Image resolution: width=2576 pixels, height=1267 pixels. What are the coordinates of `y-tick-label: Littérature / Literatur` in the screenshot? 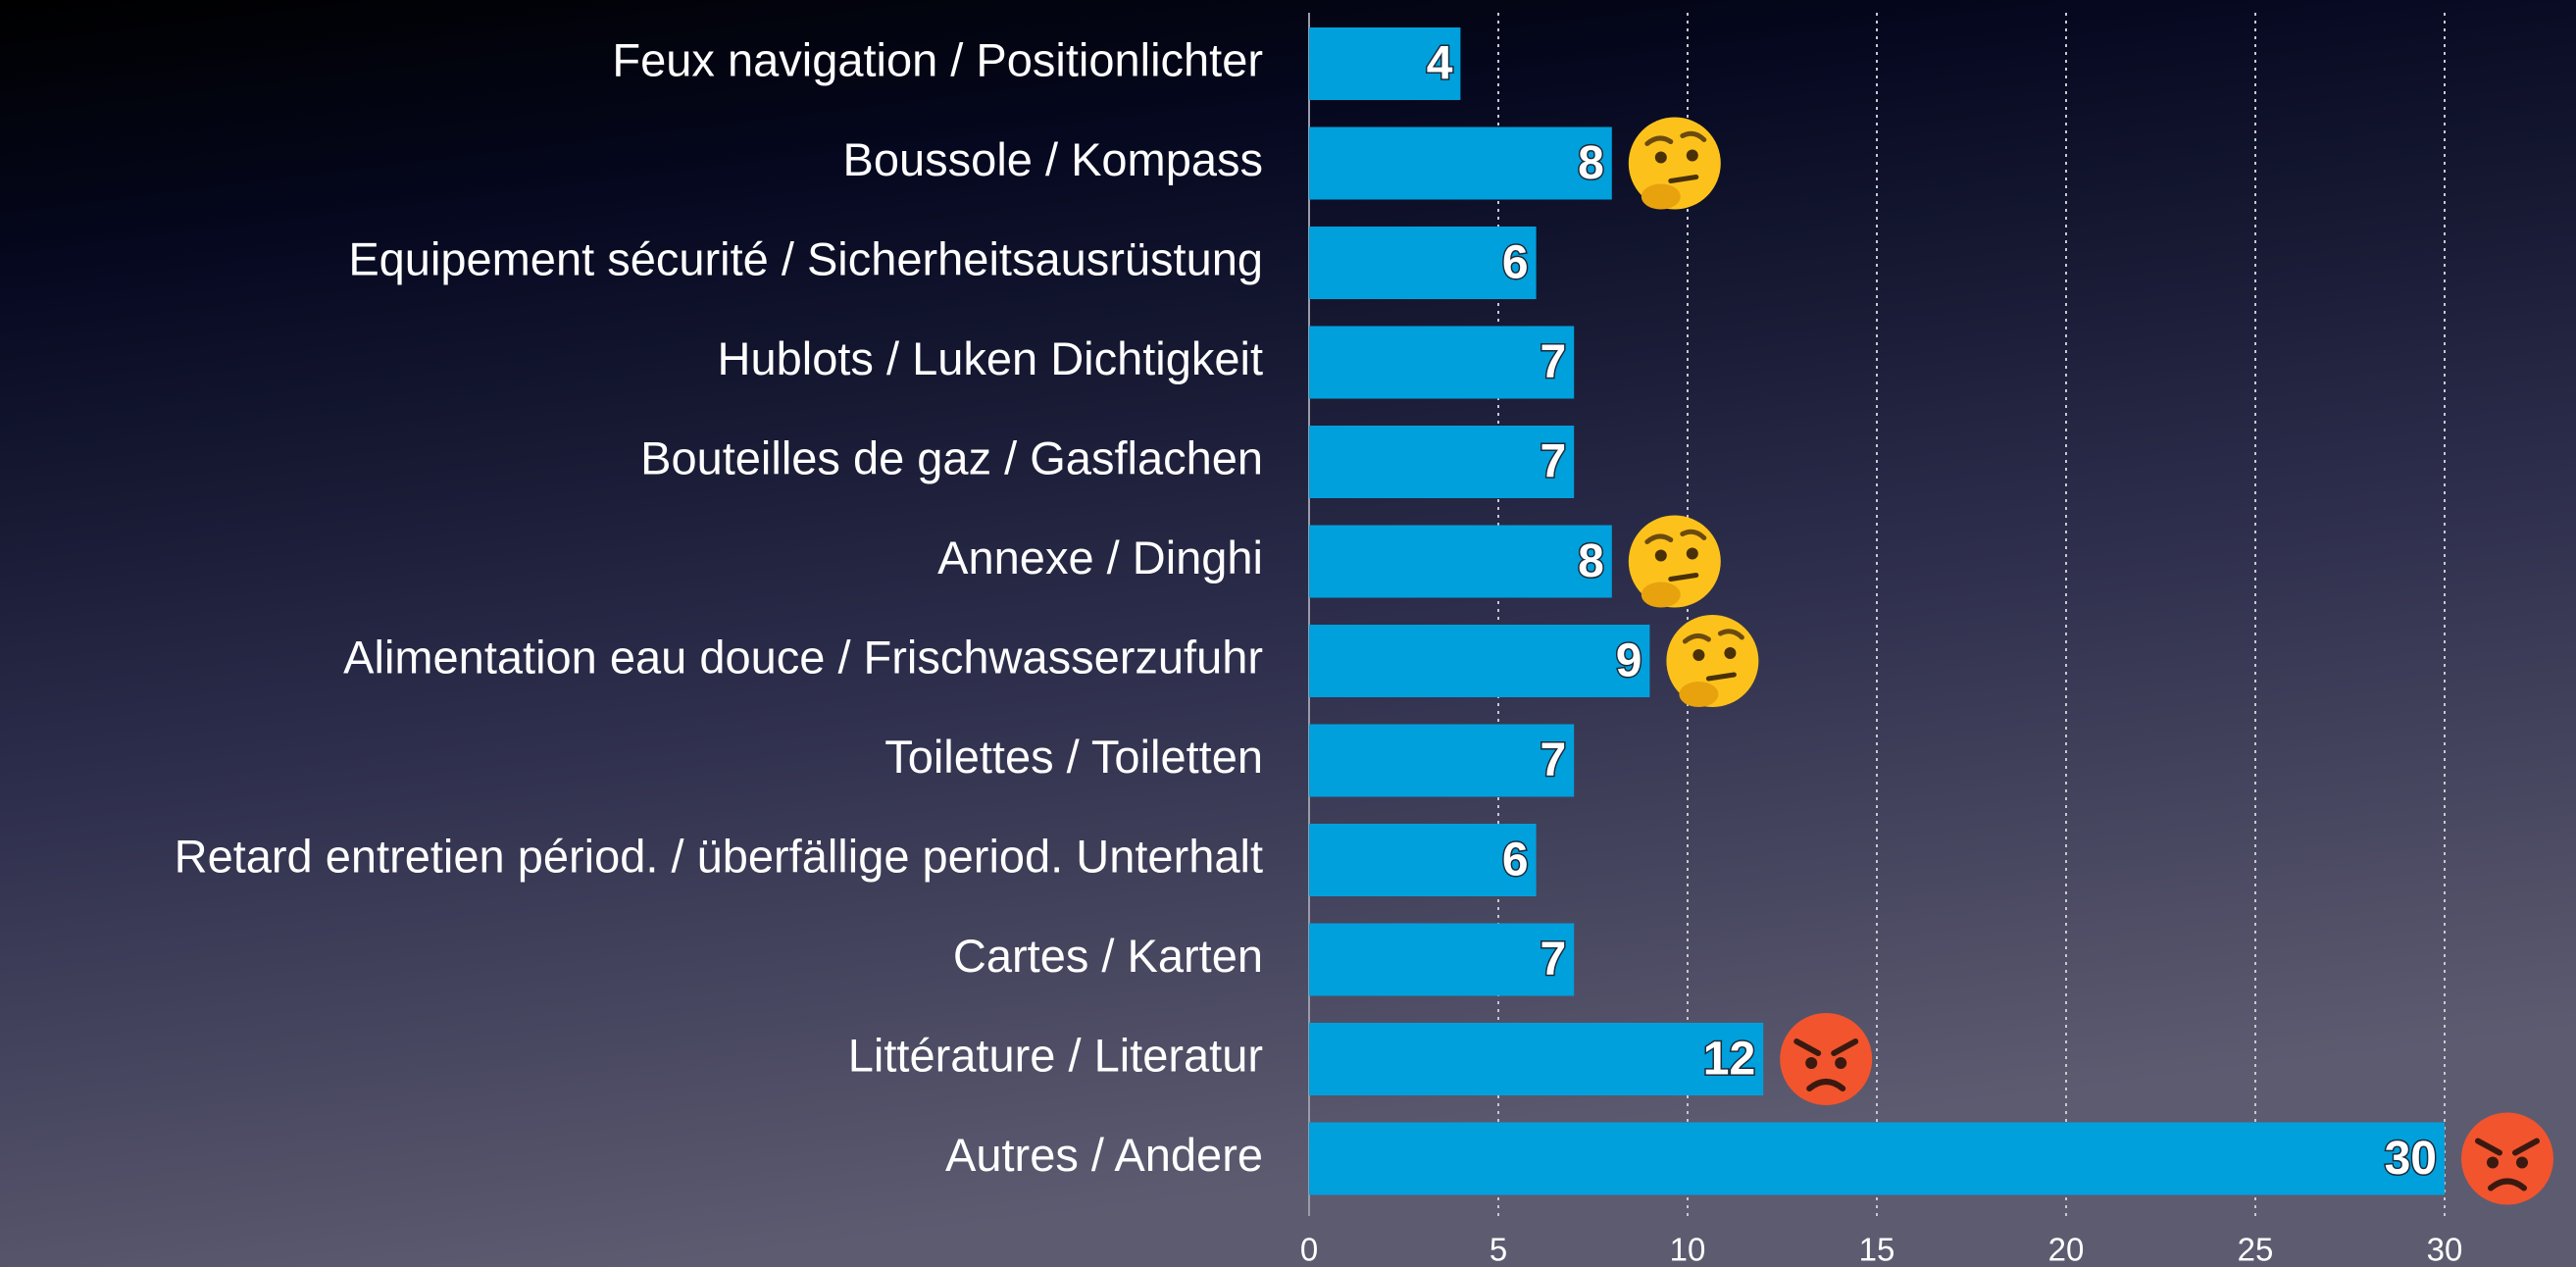 It's located at (1055, 1055).